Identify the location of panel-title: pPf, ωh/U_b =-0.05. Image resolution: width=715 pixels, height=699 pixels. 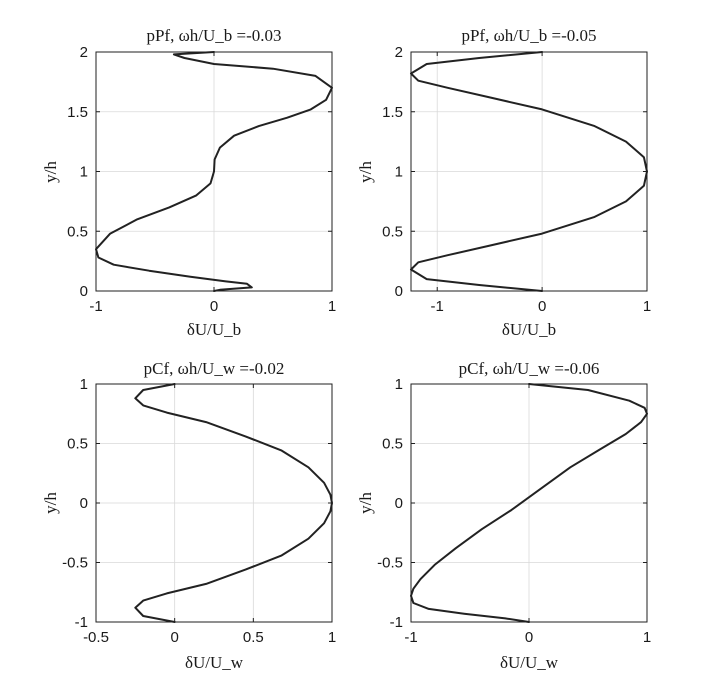
(528, 35).